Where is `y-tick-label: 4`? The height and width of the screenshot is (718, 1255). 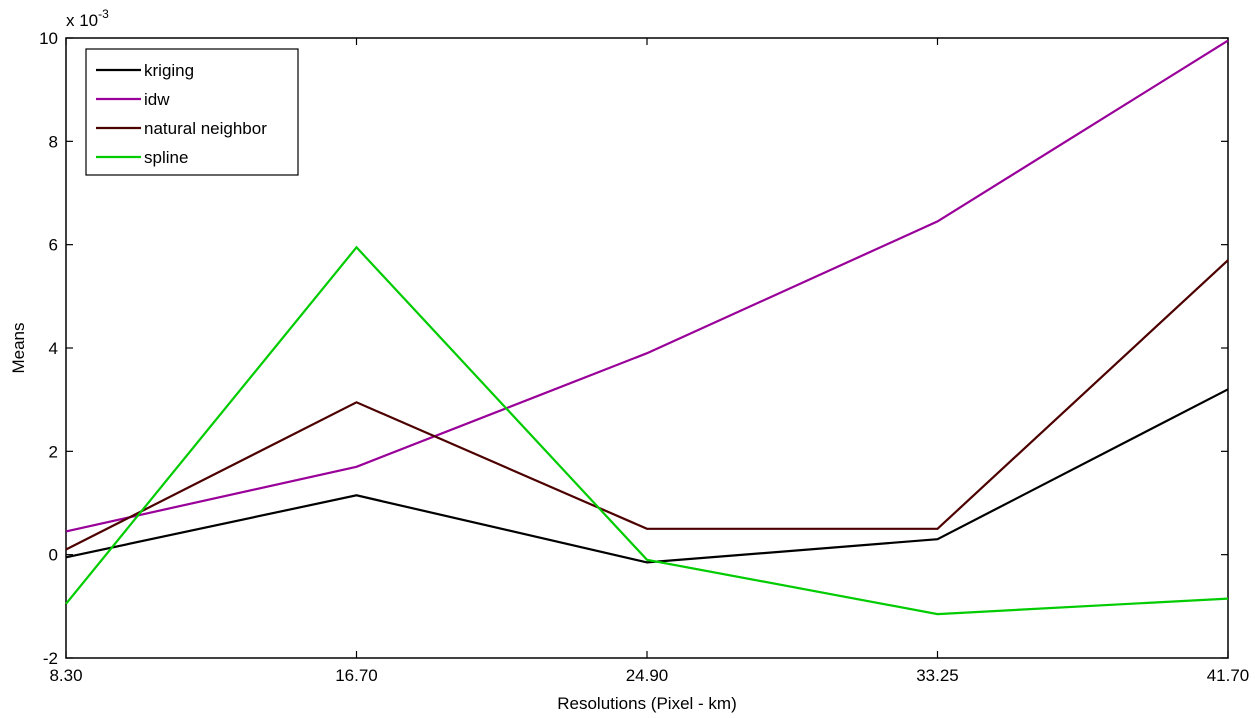
y-tick-label: 4 is located at coordinates (53, 348).